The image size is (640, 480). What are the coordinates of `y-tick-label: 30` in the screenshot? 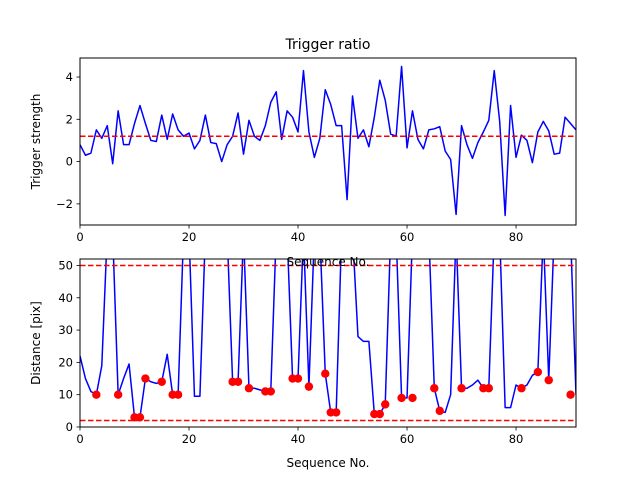 It's located at (65, 330).